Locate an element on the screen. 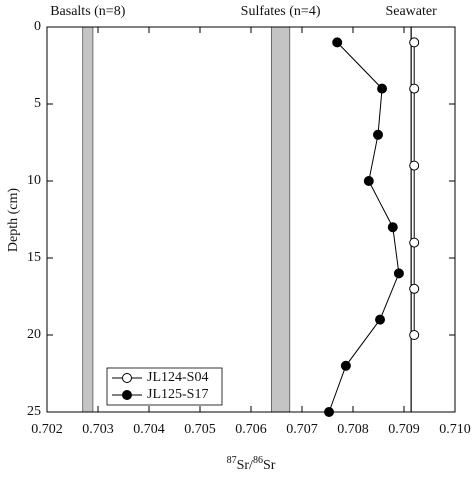  x-tick-label: 0.706 is located at coordinates (251, 429).